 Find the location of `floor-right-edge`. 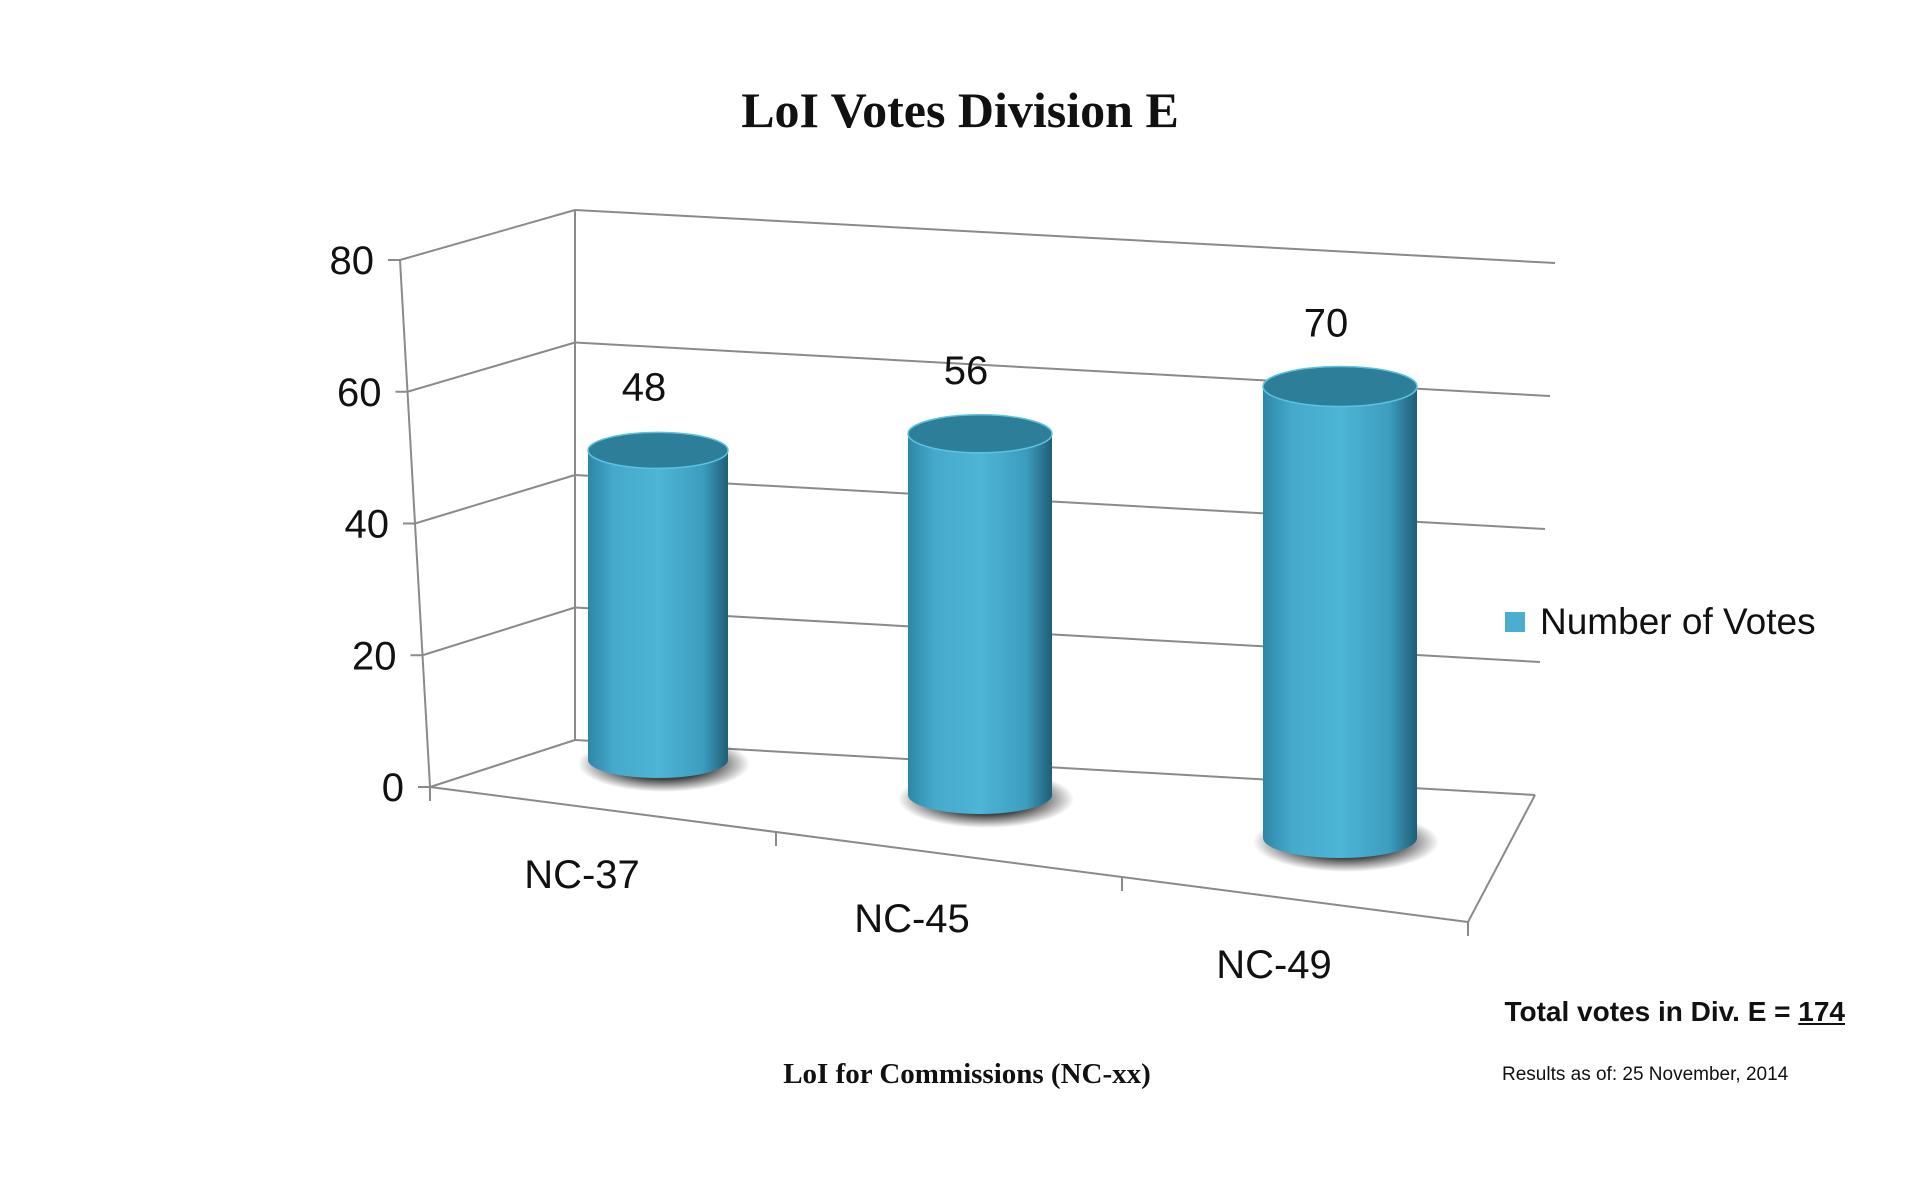

floor-right-edge is located at coordinates (1501, 858).